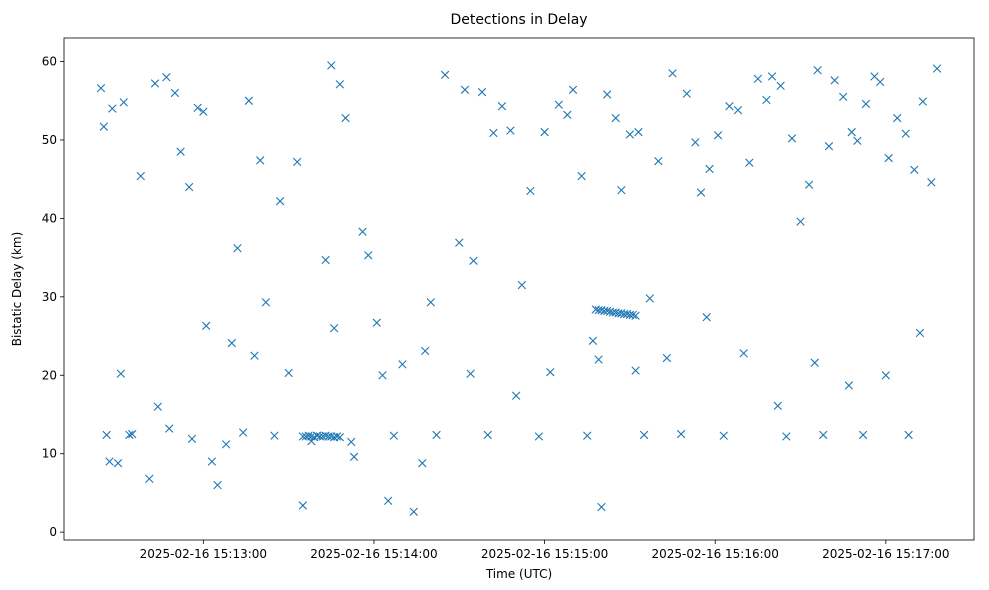 This screenshot has width=989, height=590. I want to click on x-tick-label: 2025-02-16 15:17:00, so click(885, 554).